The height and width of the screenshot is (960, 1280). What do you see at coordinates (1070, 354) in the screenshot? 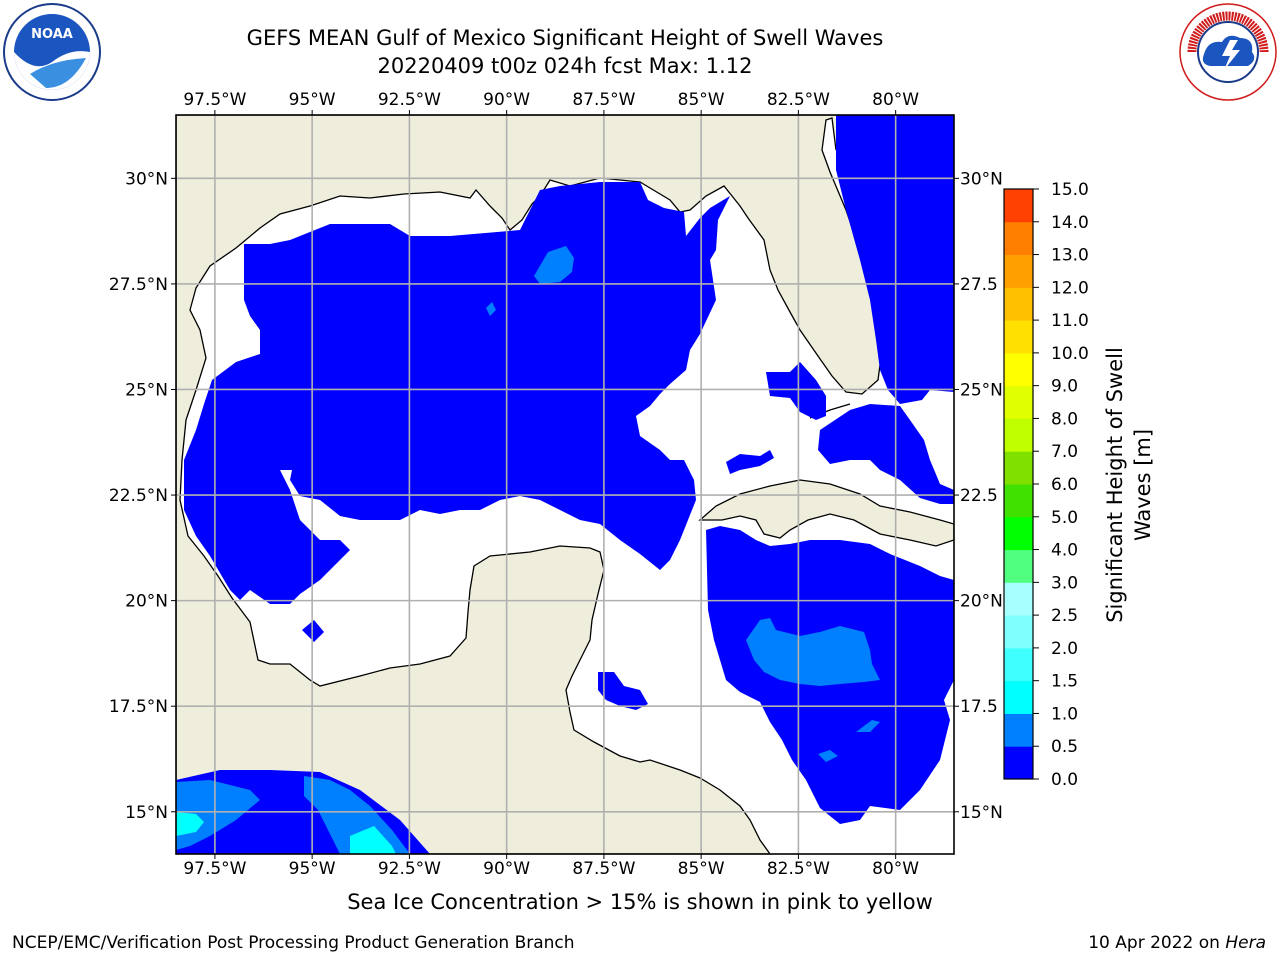
I see `colorbar-tick-label: 10.0` at bounding box center [1070, 354].